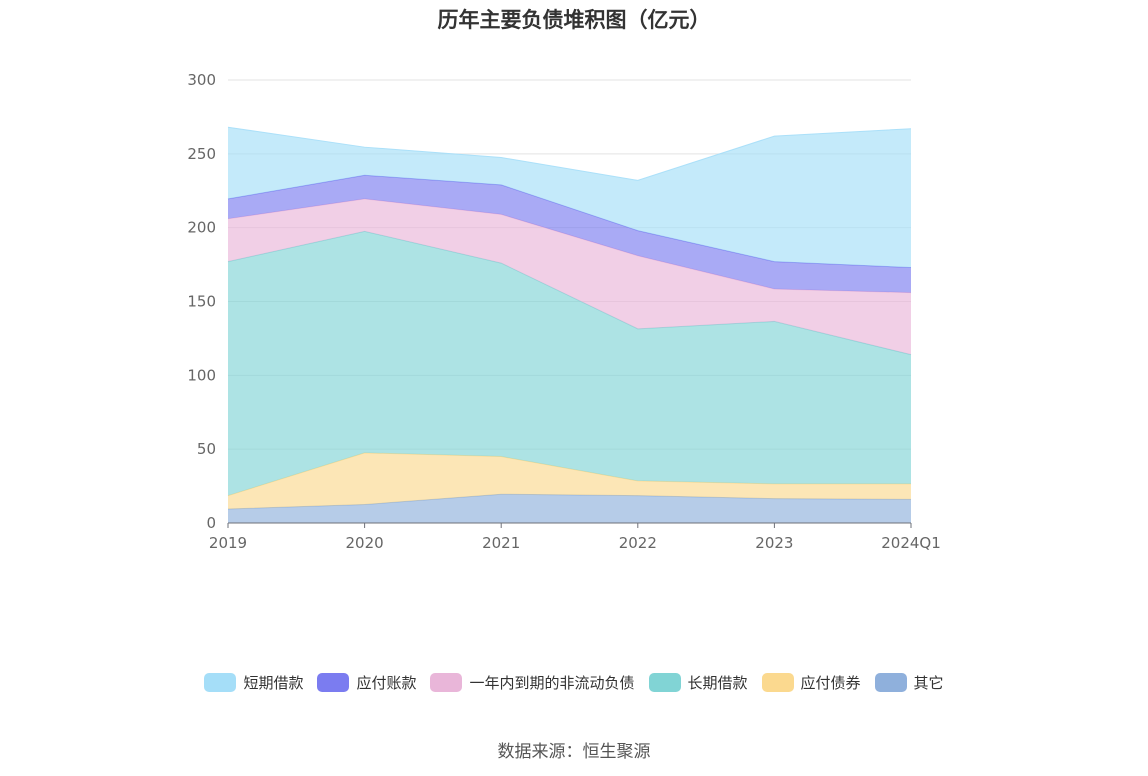 The width and height of the screenshot is (1148, 776). What do you see at coordinates (928, 683) in the screenshot?
I see `legend-label: 其它` at bounding box center [928, 683].